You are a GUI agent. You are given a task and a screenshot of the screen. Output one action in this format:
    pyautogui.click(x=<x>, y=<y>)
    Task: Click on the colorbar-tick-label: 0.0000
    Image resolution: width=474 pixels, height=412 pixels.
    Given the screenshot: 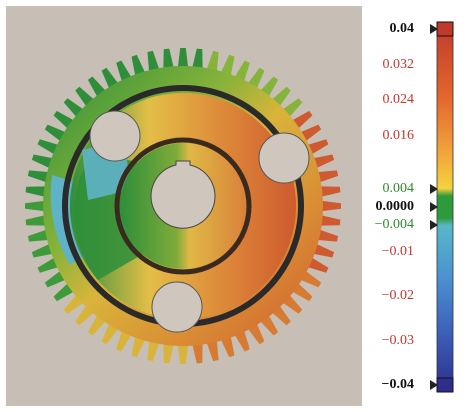 What is the action you would take?
    pyautogui.click(x=395, y=206)
    